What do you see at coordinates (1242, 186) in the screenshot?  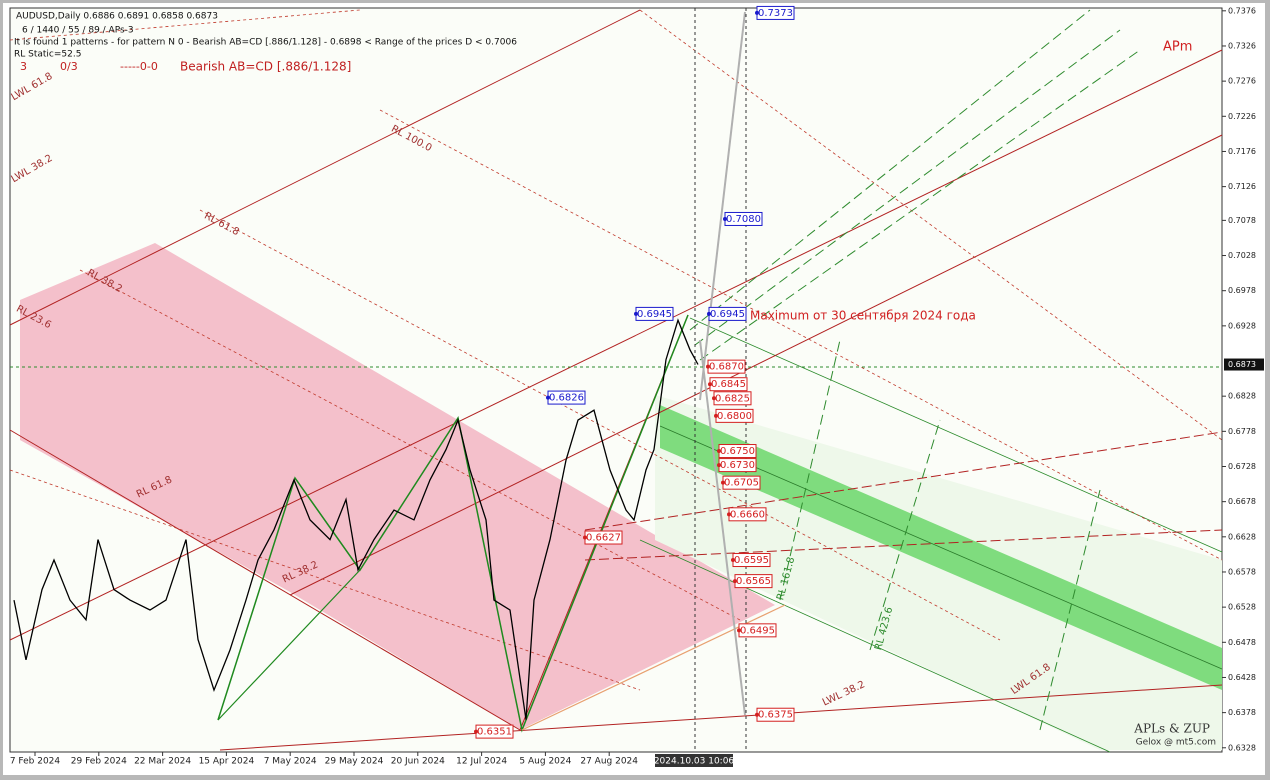 I see `y-tick-label: 0.7126` at bounding box center [1242, 186].